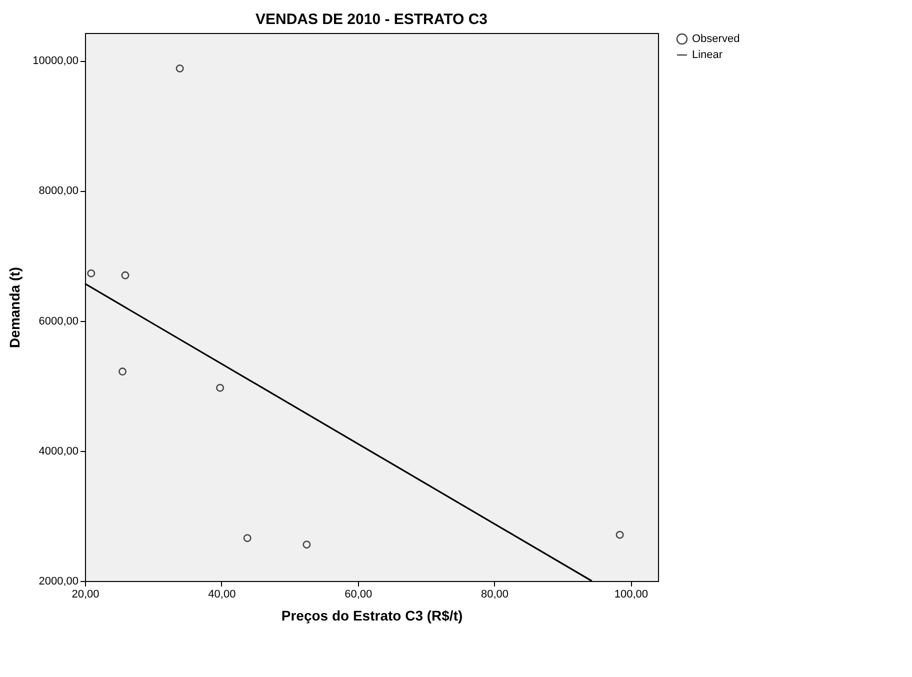 The width and height of the screenshot is (912, 677). What do you see at coordinates (58, 321) in the screenshot?
I see `y-tick-label: 6000,00` at bounding box center [58, 321].